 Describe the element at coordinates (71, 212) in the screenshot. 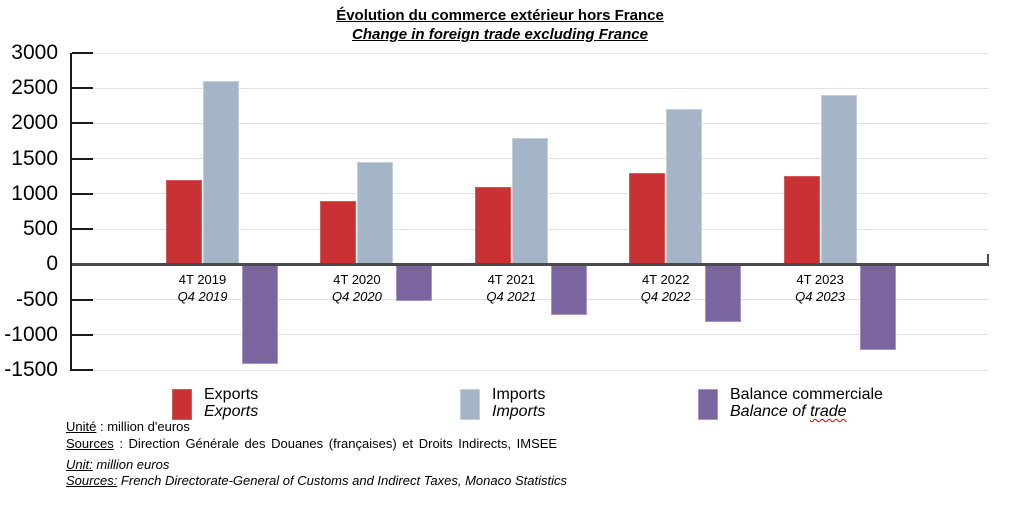

I see `y-axis-line` at that location.